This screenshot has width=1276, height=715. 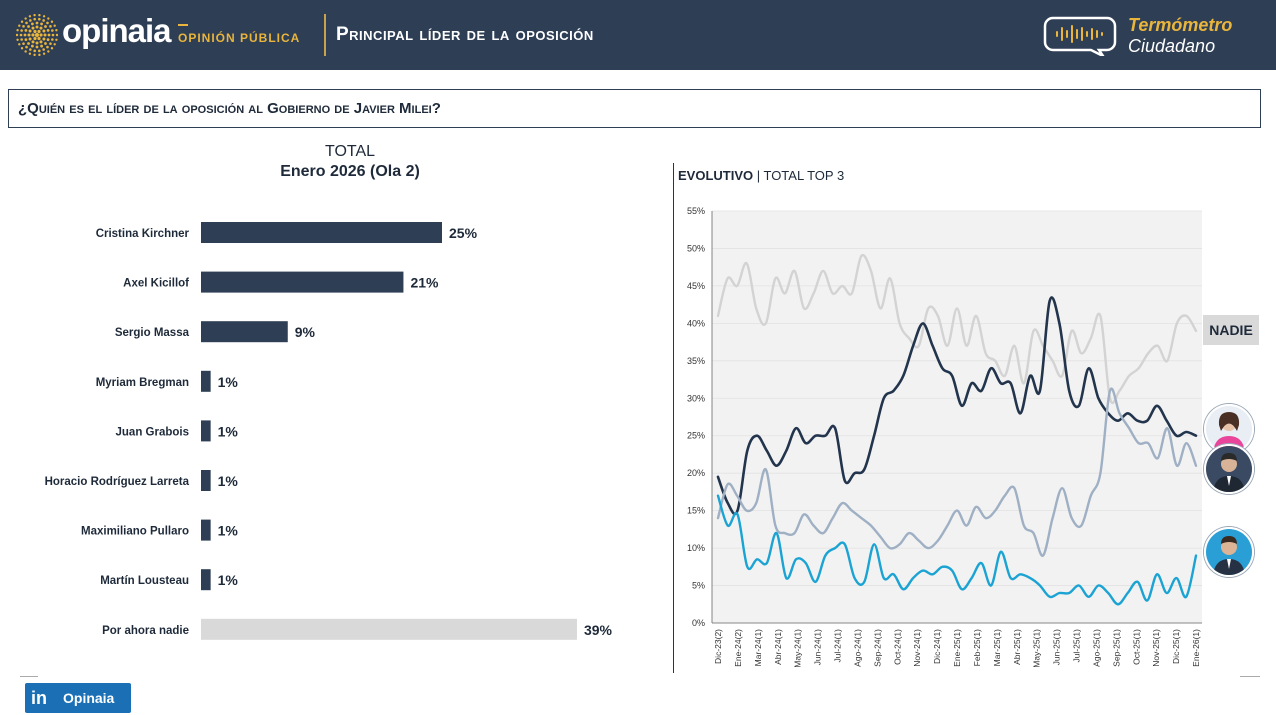 What do you see at coordinates (143, 234) in the screenshot?
I see `bar-category-label: Cristina Kirchner` at bounding box center [143, 234].